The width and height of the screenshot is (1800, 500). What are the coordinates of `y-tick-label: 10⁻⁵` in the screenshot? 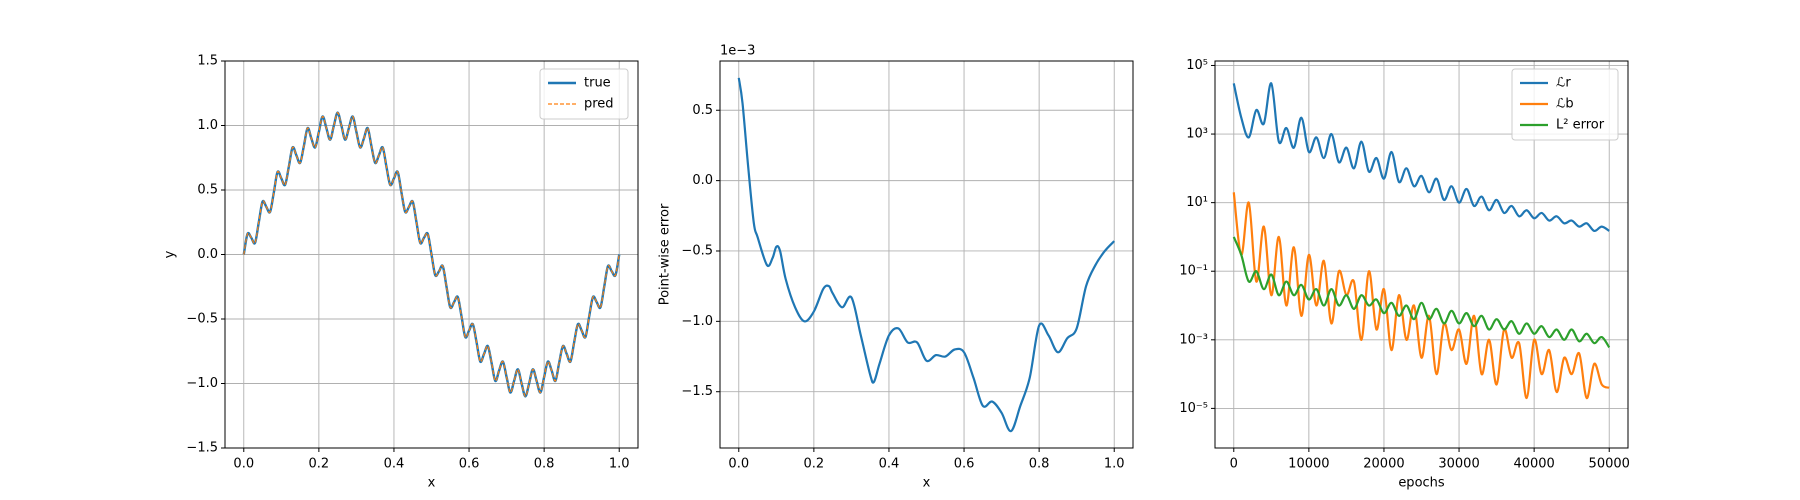 It's located at (1193, 408).